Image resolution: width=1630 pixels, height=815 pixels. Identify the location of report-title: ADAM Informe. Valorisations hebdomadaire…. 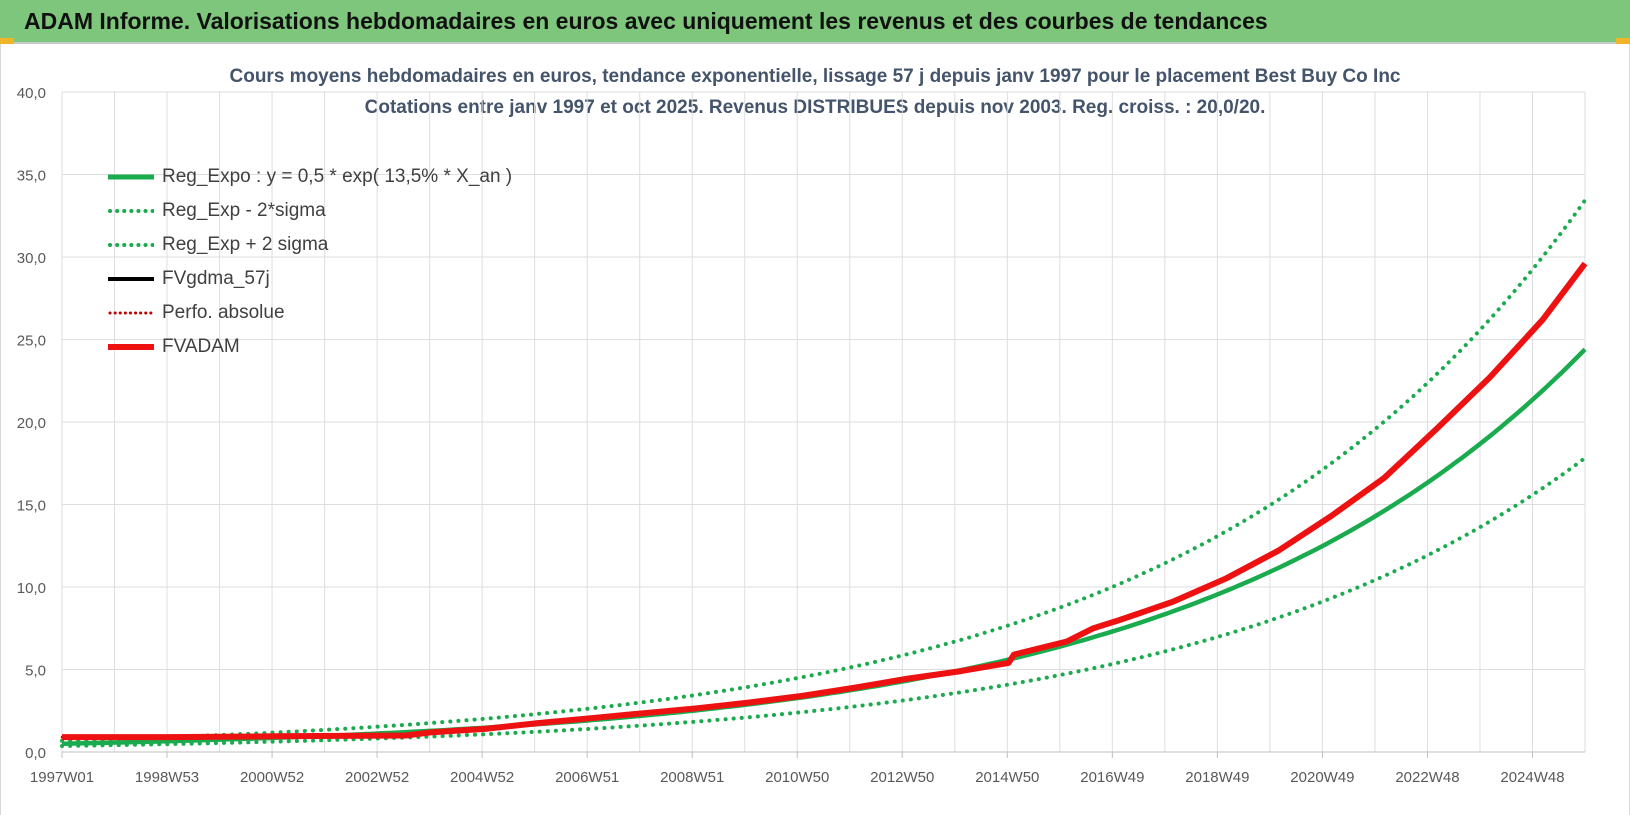
(646, 21).